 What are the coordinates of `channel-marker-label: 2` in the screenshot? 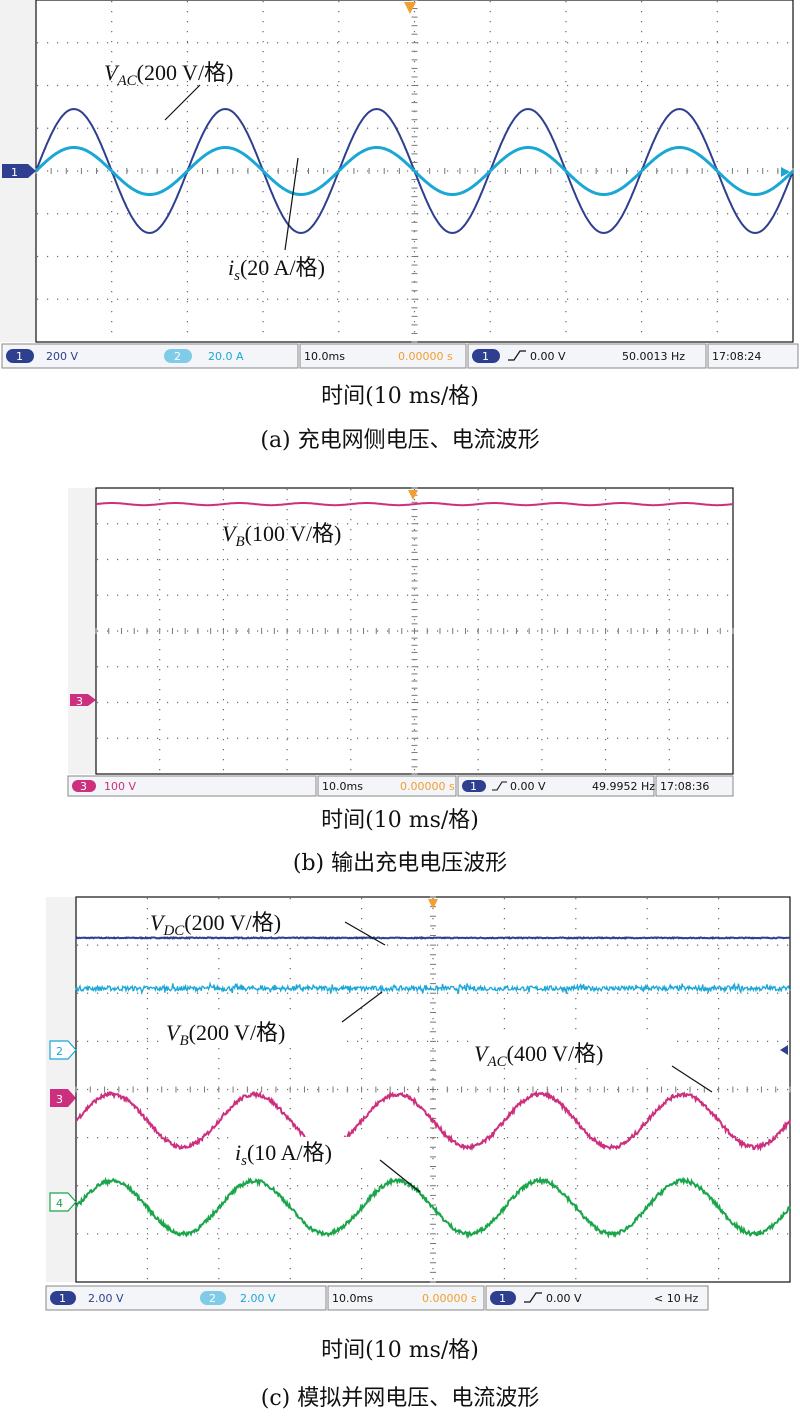 It's located at (59, 1051).